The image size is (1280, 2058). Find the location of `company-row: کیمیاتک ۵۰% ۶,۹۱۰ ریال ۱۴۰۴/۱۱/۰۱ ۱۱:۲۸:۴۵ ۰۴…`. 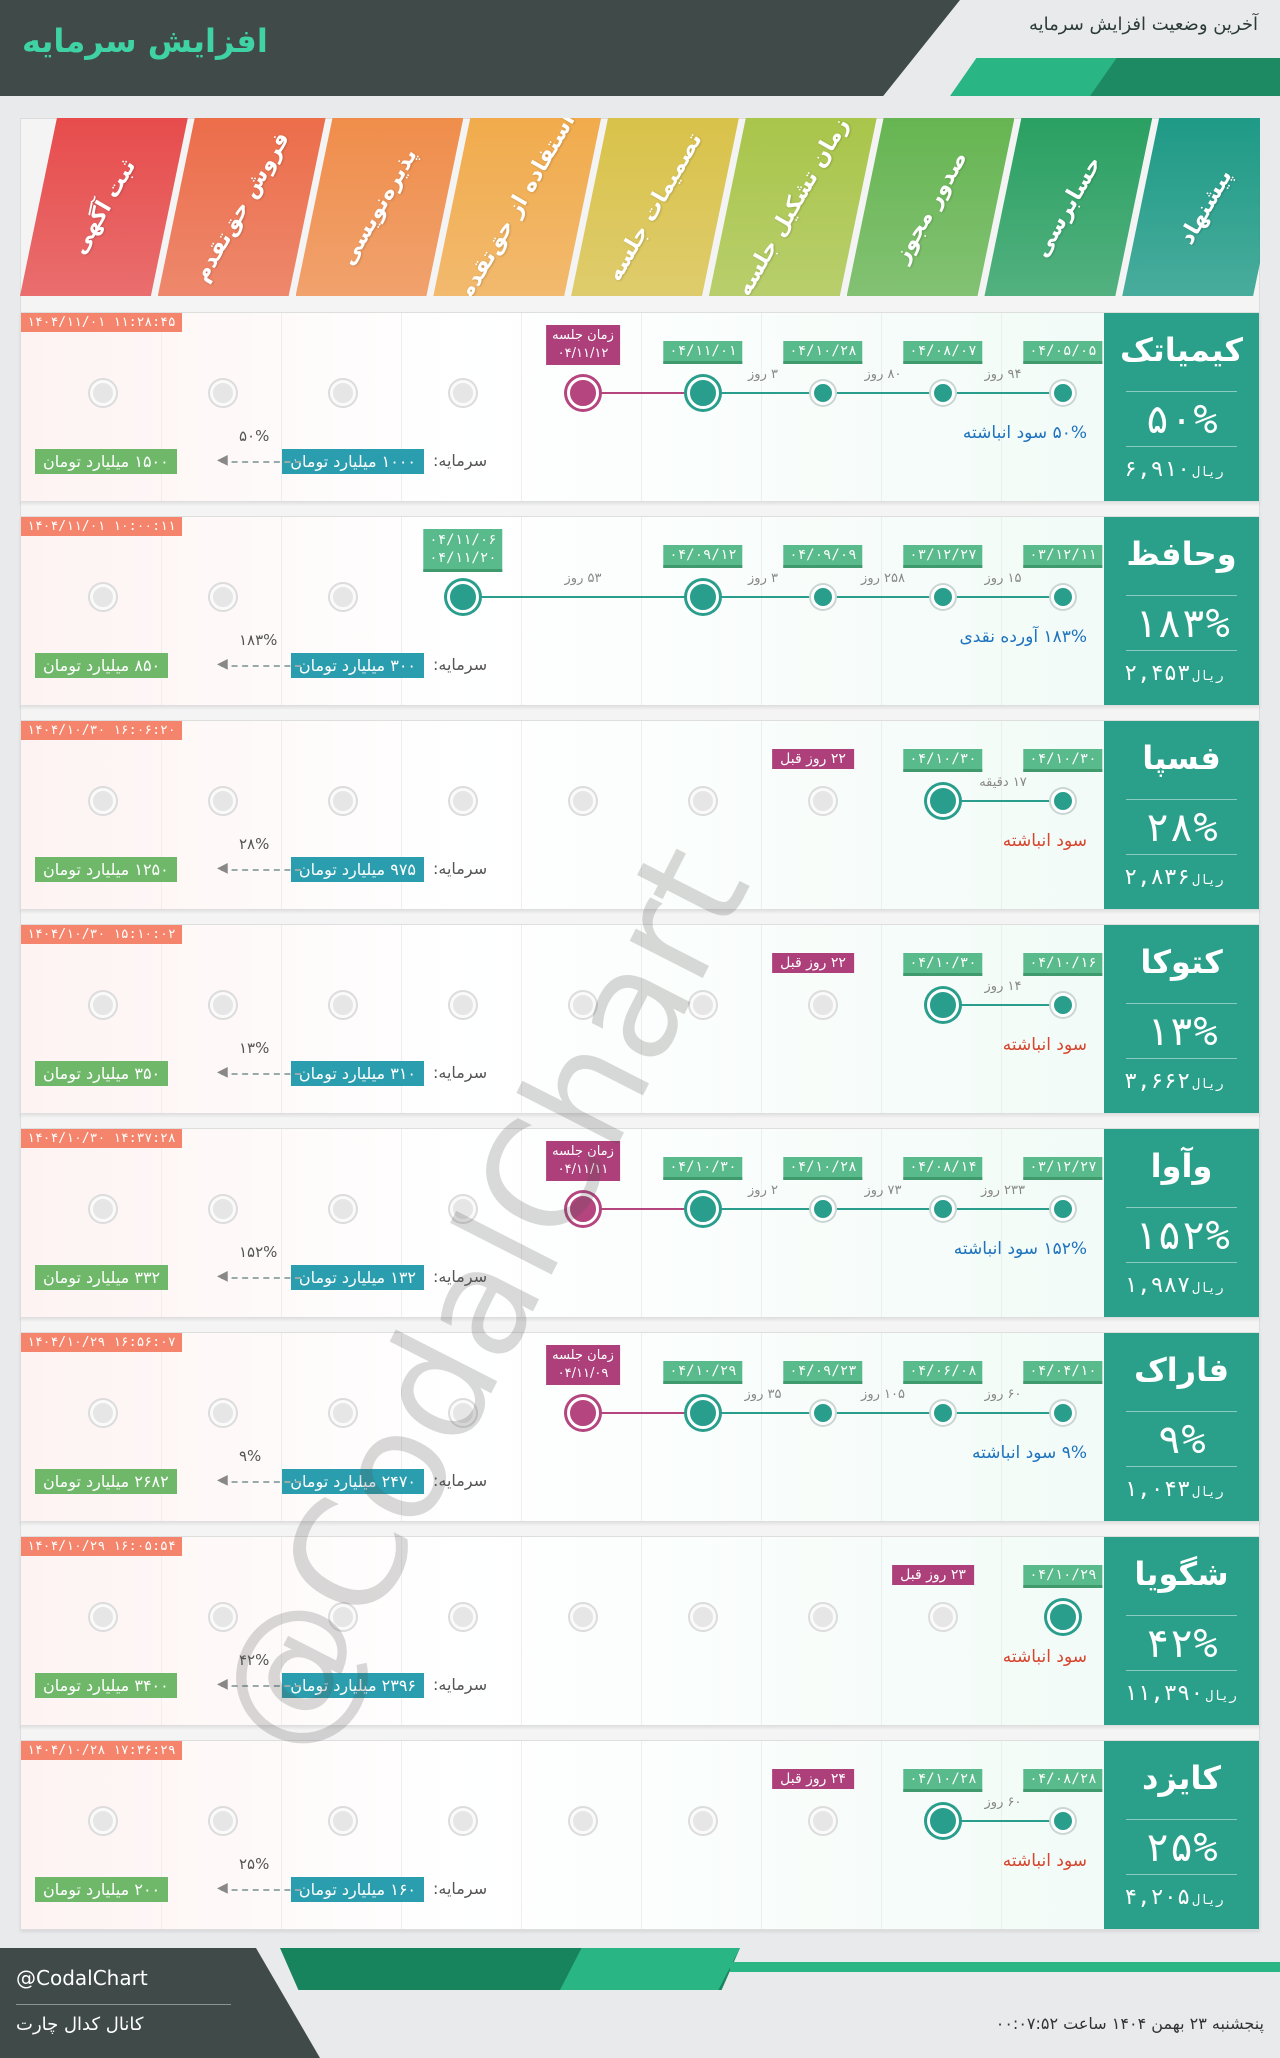

company-row: کیمیاتک ۵۰% ۶,۹۱۰ ریال ۱۴۰۴/۱۱/۰۱ ۱۱:۲۸:۴۵ ۰۴… is located at coordinates (640, 407).